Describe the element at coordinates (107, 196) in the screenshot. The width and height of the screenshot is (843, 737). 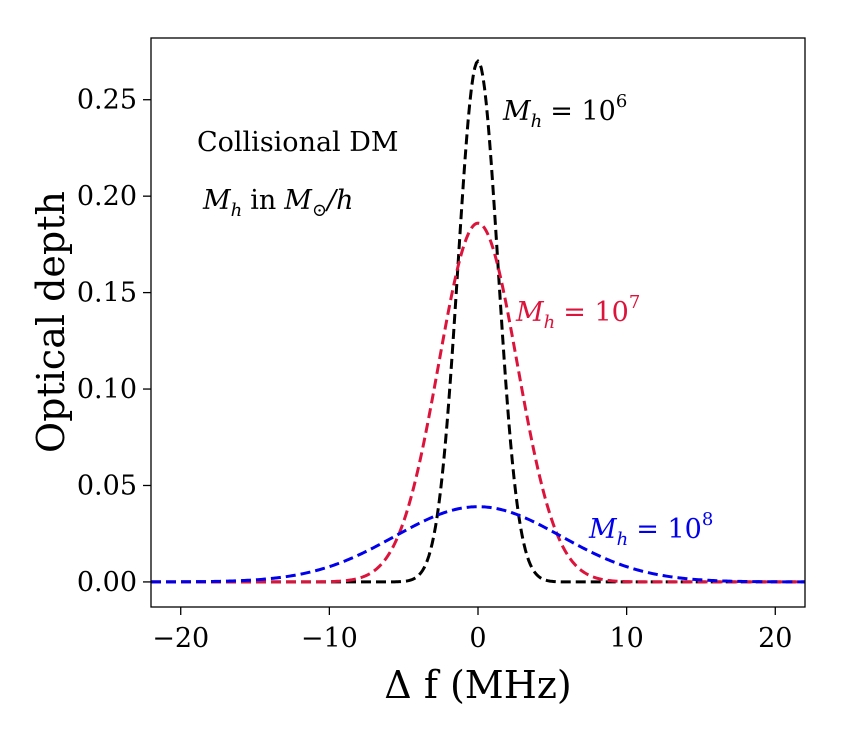
I see `y-tick-label: 0.20` at that location.